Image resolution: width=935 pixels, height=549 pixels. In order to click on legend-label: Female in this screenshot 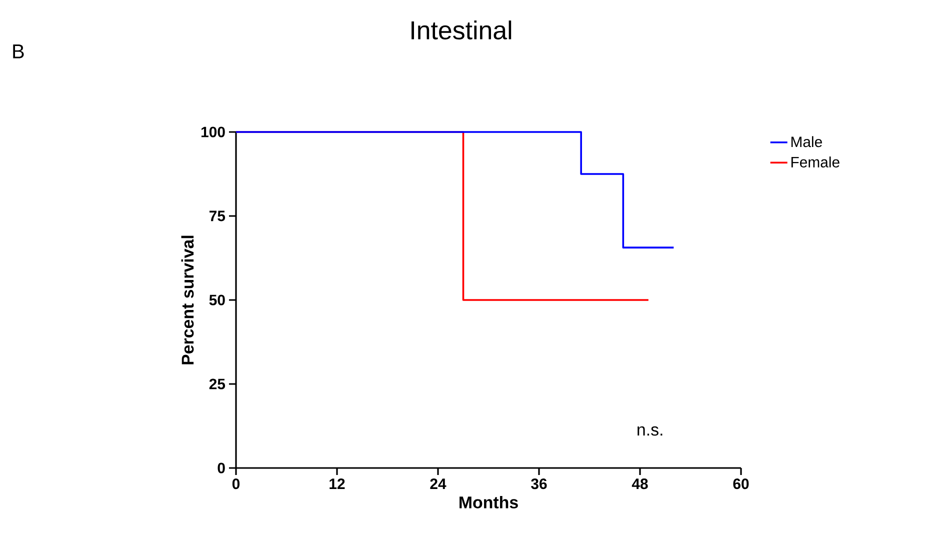, I will do `click(815, 162)`.